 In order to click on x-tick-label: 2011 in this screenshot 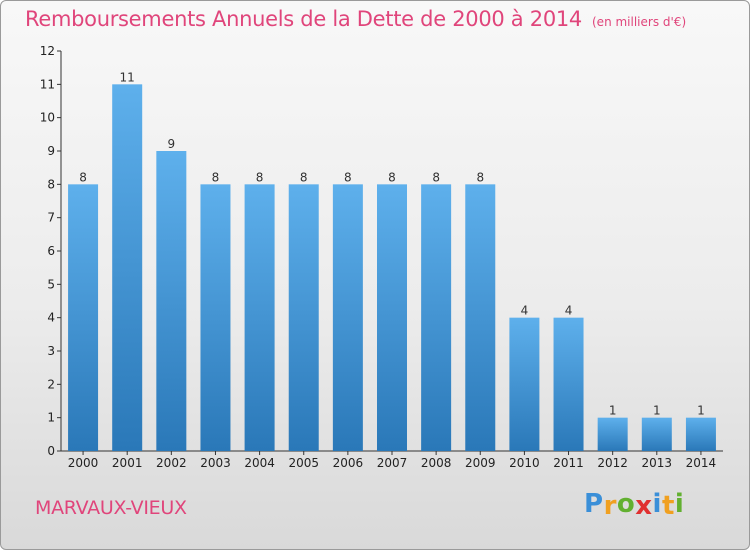, I will do `click(568, 463)`.